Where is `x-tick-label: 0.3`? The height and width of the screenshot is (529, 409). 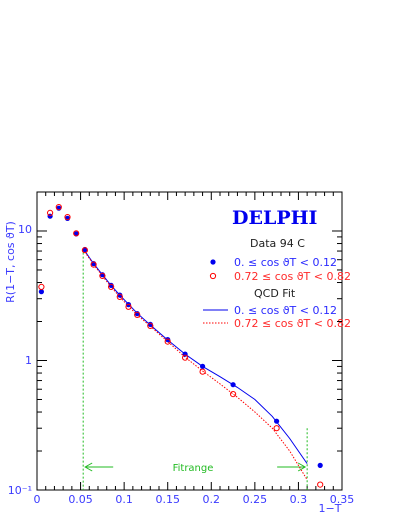
x-tick-label: 0.3 is located at coordinates (299, 499).